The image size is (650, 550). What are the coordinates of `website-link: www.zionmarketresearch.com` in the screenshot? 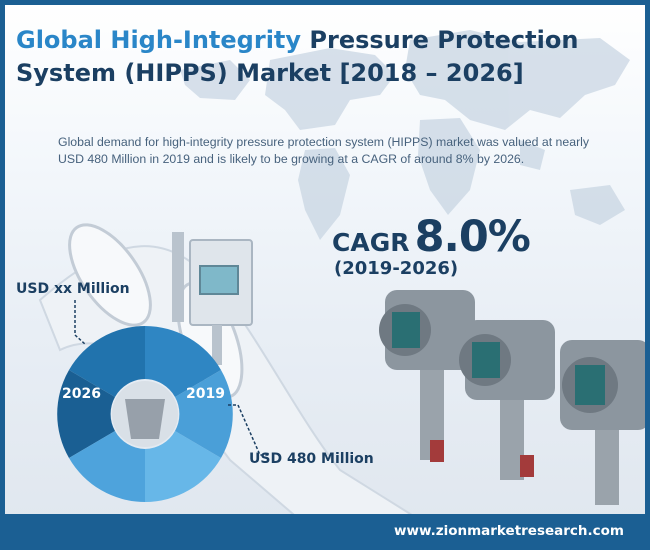 It's located at (509, 531).